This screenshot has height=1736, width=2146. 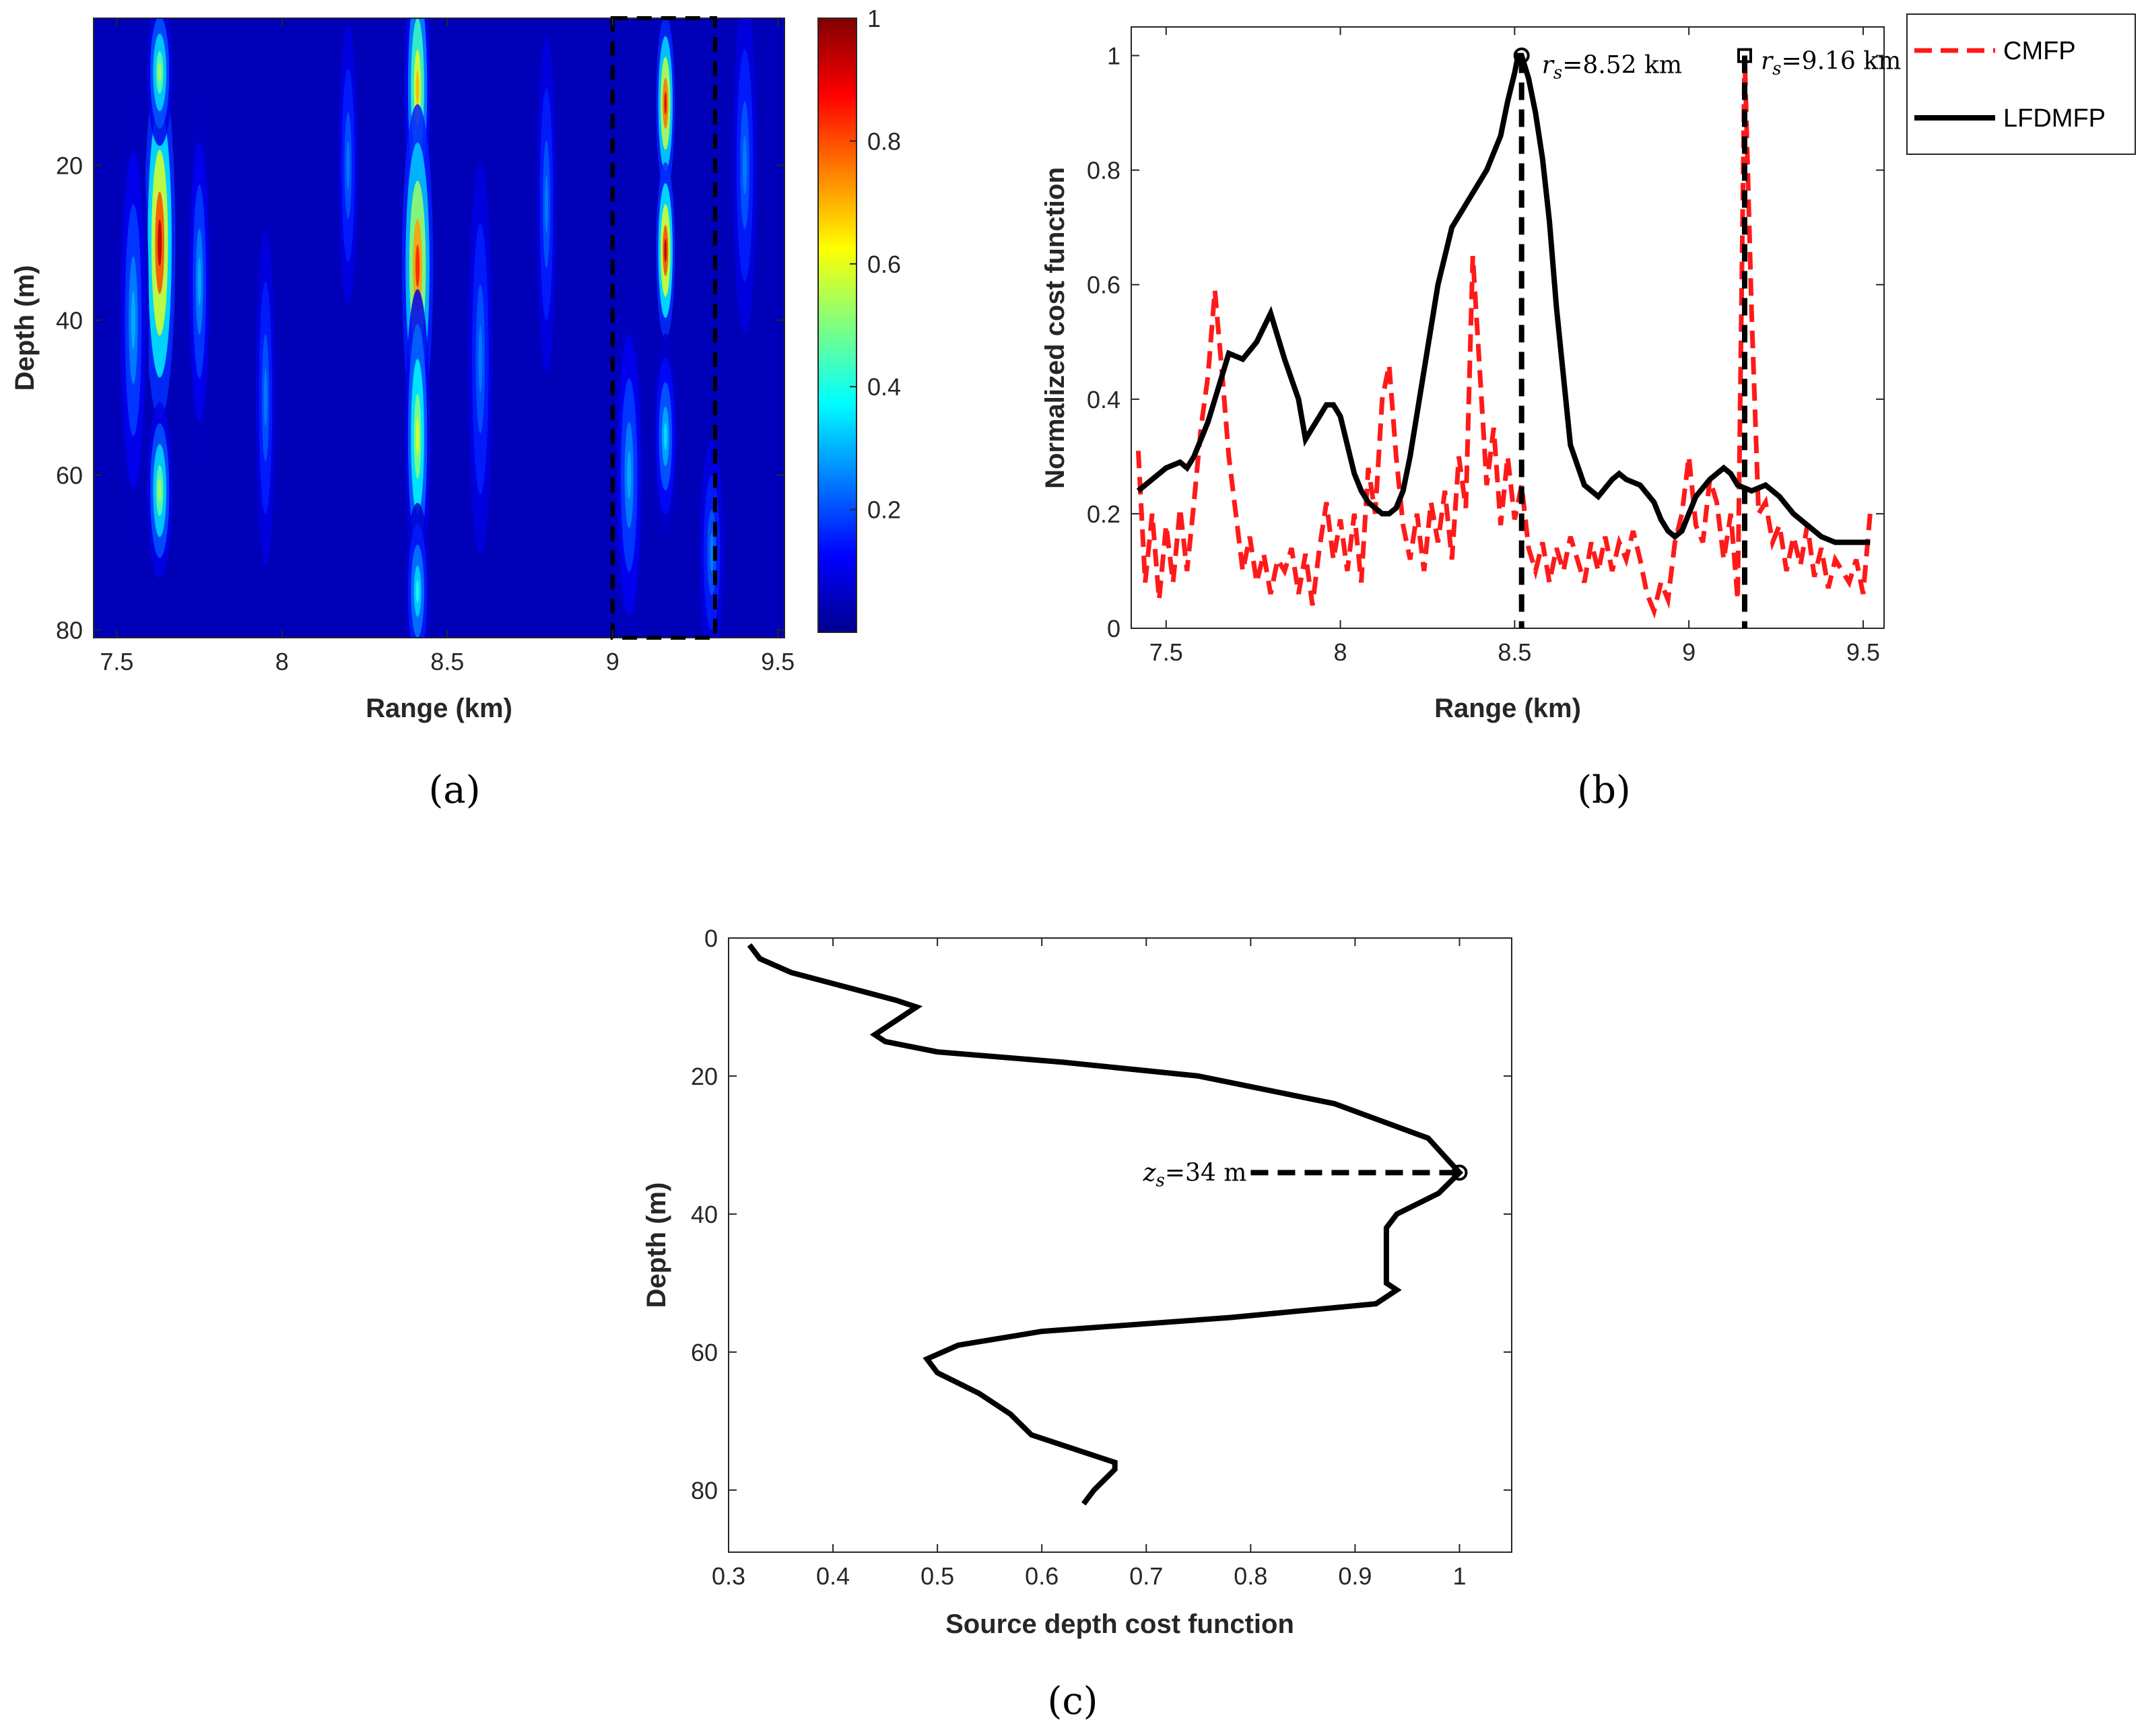 I want to click on colorbar-tick-label: 0.6, so click(x=884, y=264).